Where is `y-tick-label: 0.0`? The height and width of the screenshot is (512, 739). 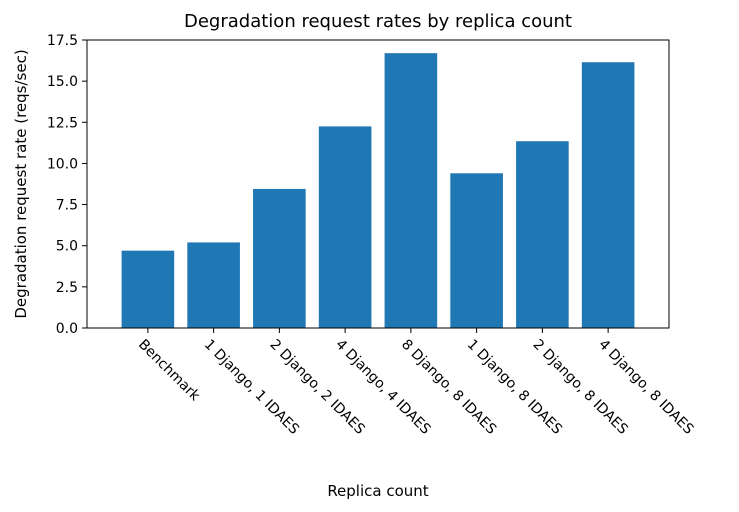
y-tick-label: 0.0 is located at coordinates (67, 329).